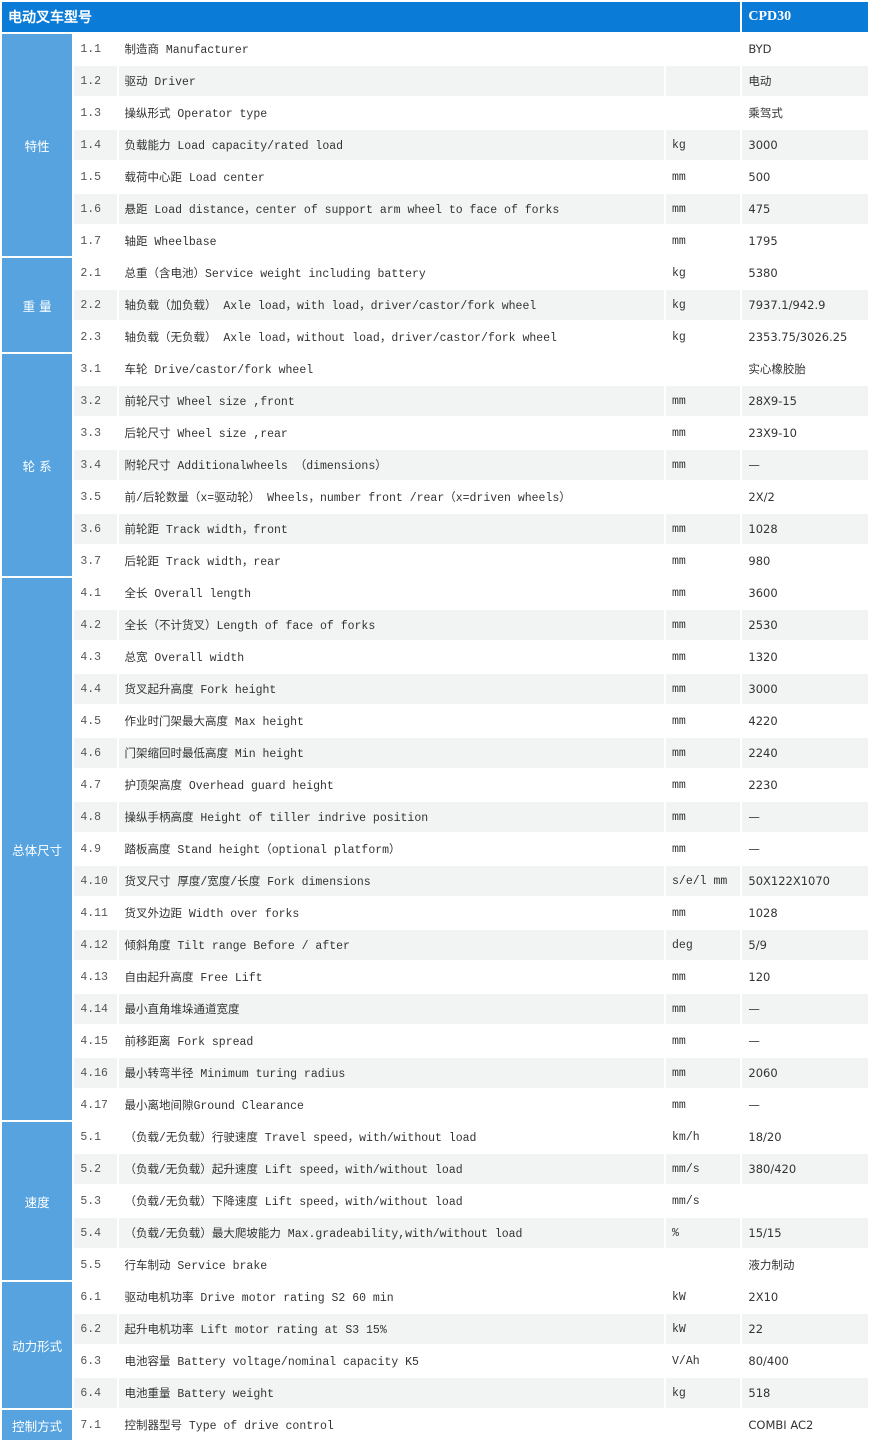 Image resolution: width=891 pixels, height=1444 pixels. Describe the element at coordinates (703, 945) in the screenshot. I see `row-unit: deg` at that location.